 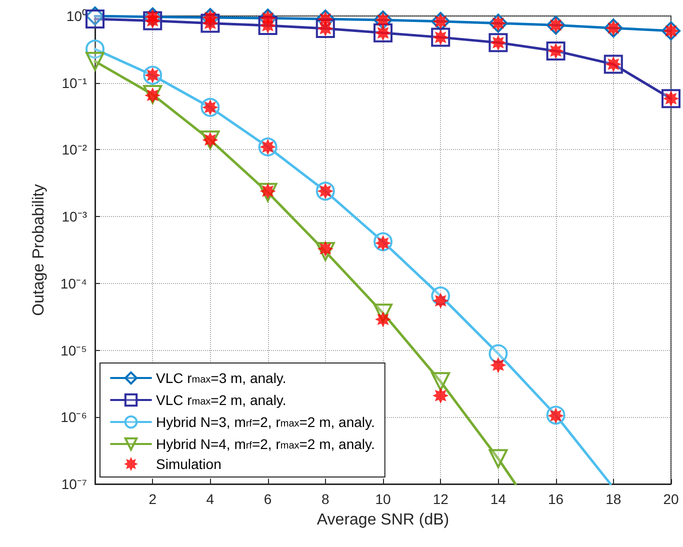 What do you see at coordinates (383, 499) in the screenshot?
I see `x-tick-label: 10` at bounding box center [383, 499].